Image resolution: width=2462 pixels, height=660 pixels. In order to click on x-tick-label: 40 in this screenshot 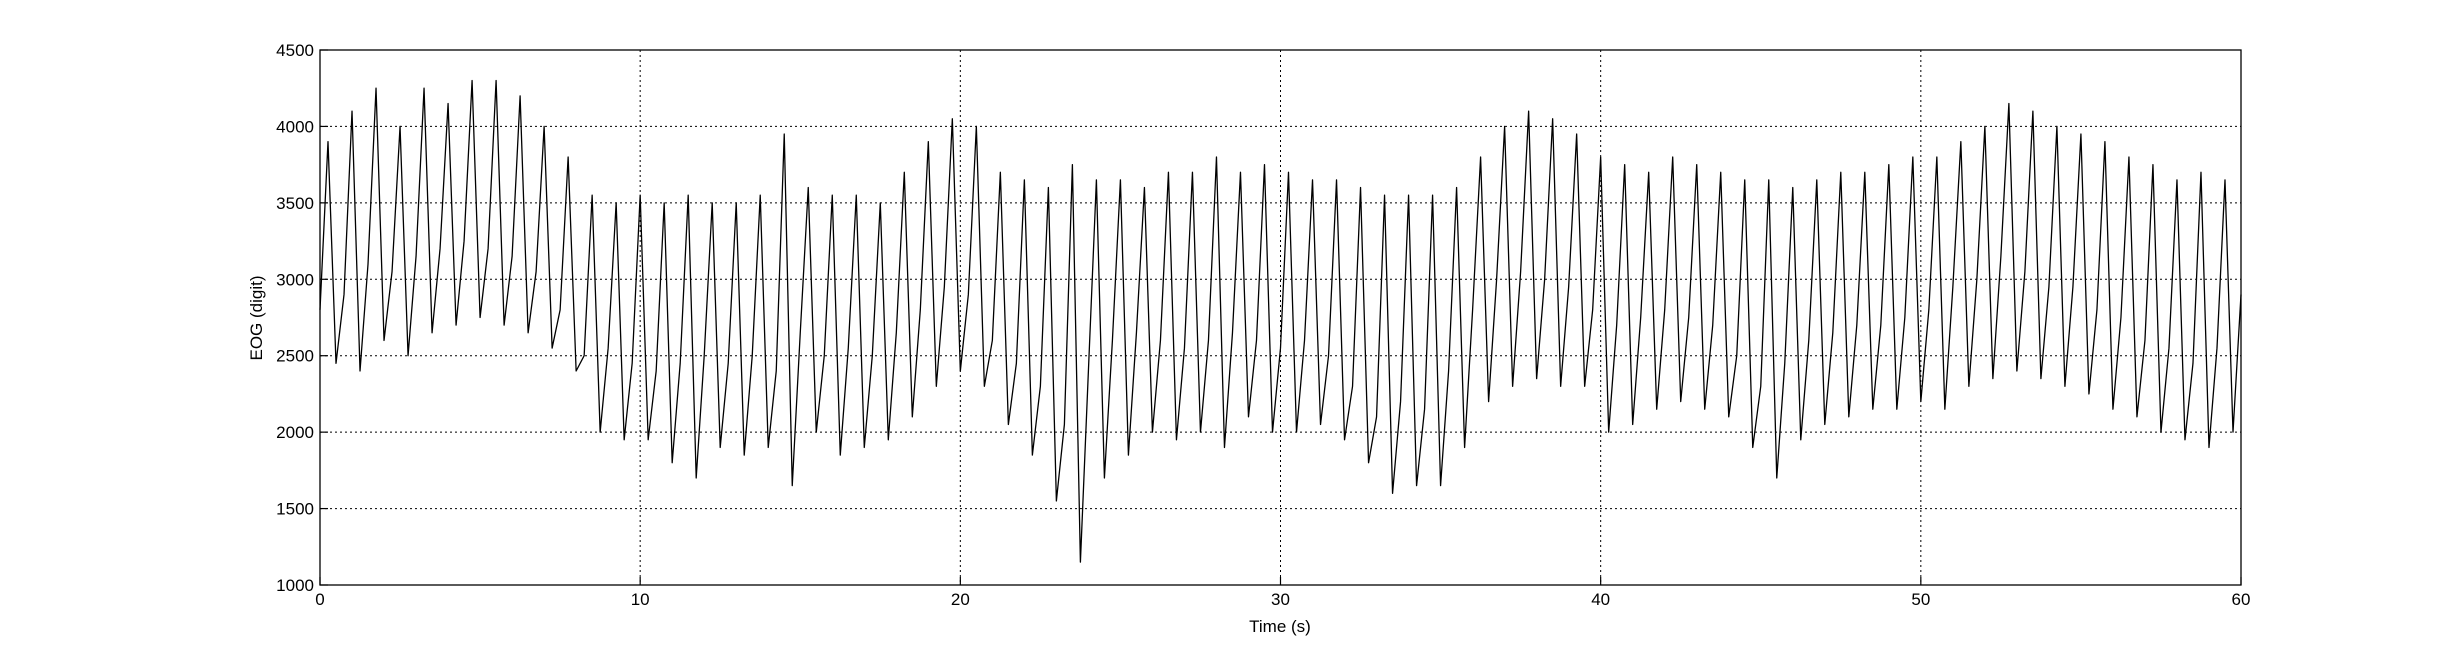, I will do `click(1600, 599)`.